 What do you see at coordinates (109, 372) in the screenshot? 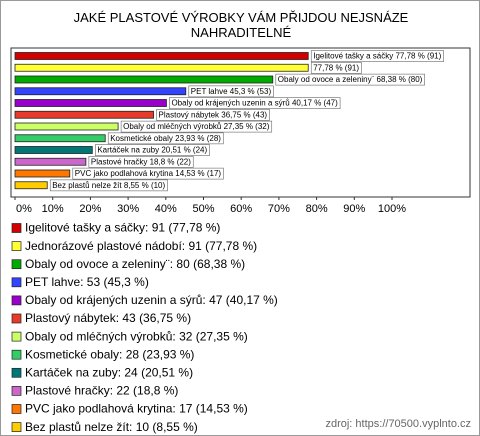
I see `legend-label: Kartáček na zuby: 24 (20,51 %)` at bounding box center [109, 372].